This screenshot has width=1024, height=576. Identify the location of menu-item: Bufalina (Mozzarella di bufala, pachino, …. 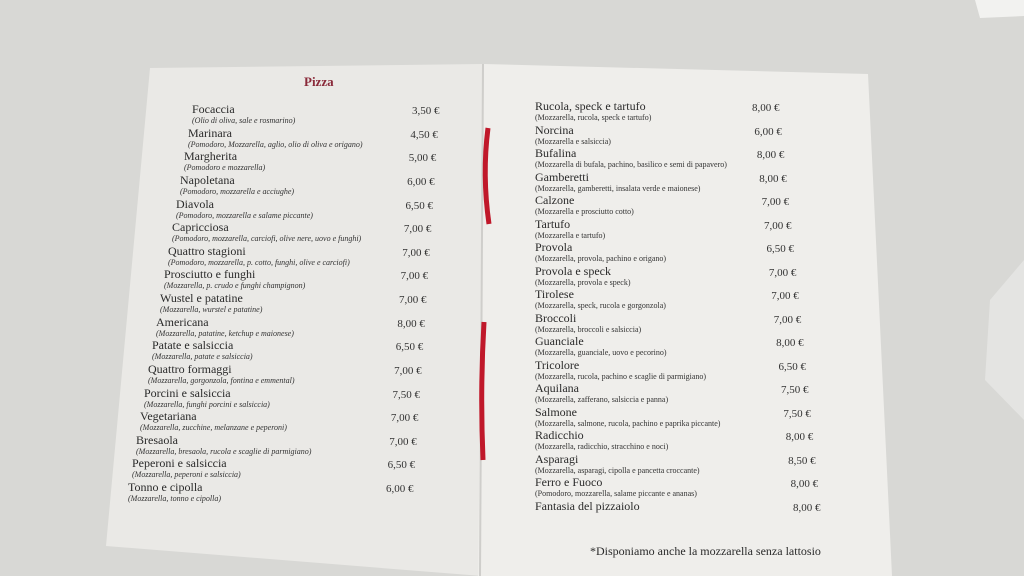
(631, 158).